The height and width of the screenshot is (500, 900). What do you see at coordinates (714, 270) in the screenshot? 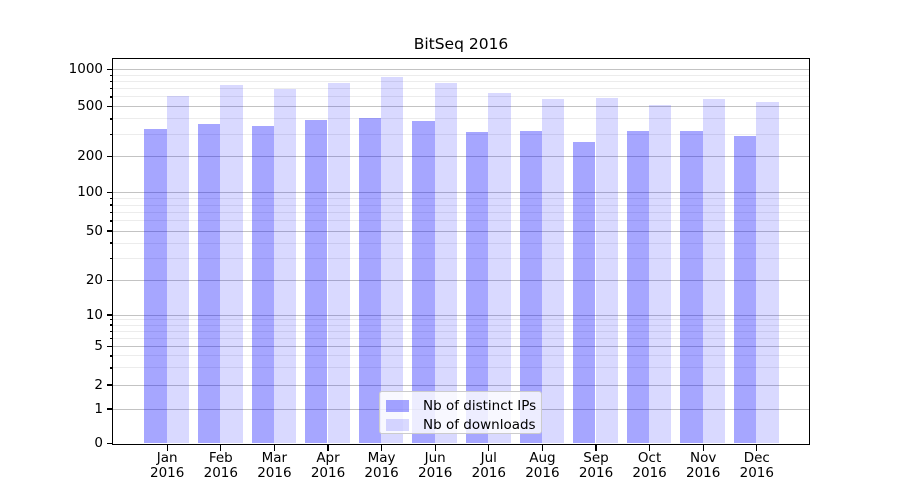
I see `bar-downloads-nov` at bounding box center [714, 270].